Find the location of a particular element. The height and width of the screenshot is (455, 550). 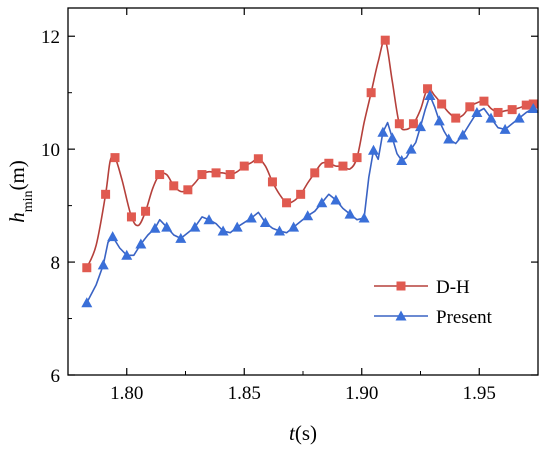

y-tick-label: 8 is located at coordinates (56, 263).